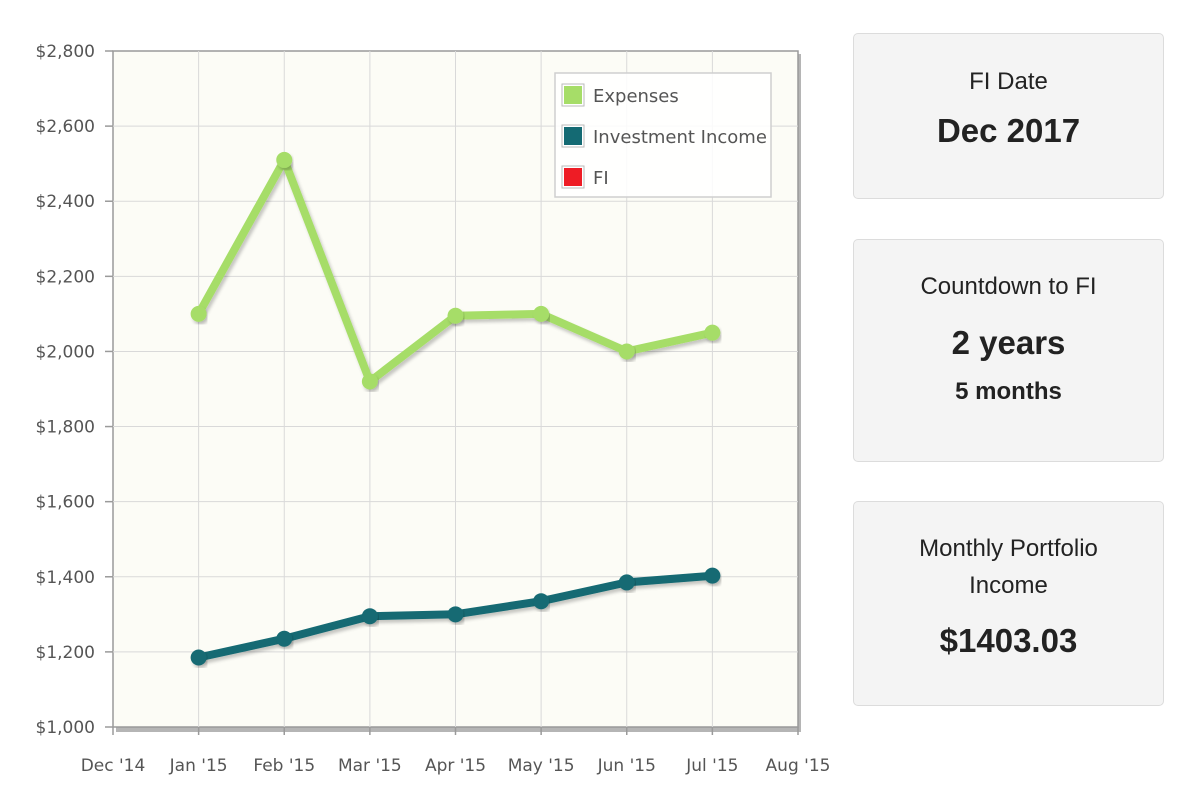 Image resolution: width=1200 pixels, height=808 pixels. Describe the element at coordinates (626, 766) in the screenshot. I see `x-tick-label: Jun '15` at that location.